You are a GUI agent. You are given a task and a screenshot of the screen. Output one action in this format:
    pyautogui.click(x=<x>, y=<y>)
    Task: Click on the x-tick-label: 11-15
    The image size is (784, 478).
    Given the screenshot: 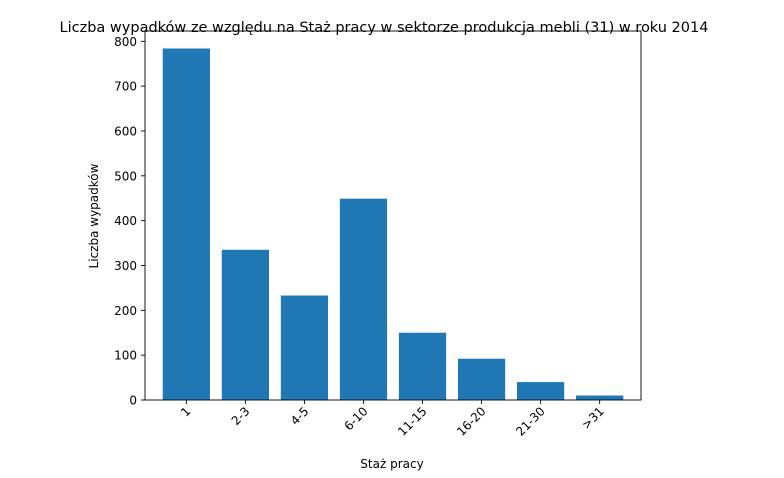 What is the action you would take?
    pyautogui.click(x=412, y=421)
    